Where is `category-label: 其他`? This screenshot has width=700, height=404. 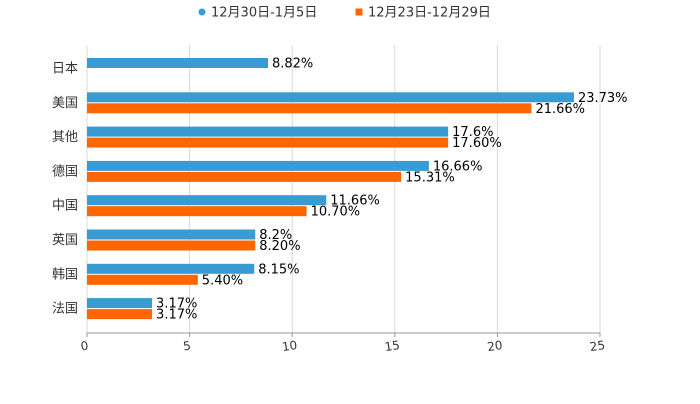
category-label: 其他 is located at coordinates (65, 137).